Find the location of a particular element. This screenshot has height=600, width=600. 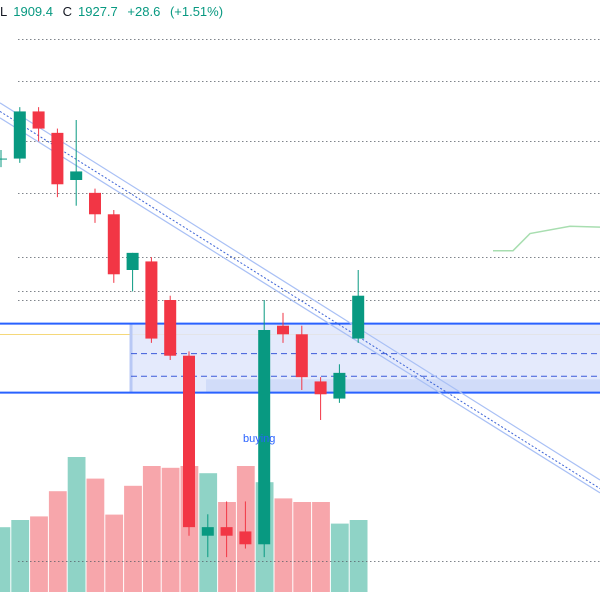

ma-line is located at coordinates (546, 238).